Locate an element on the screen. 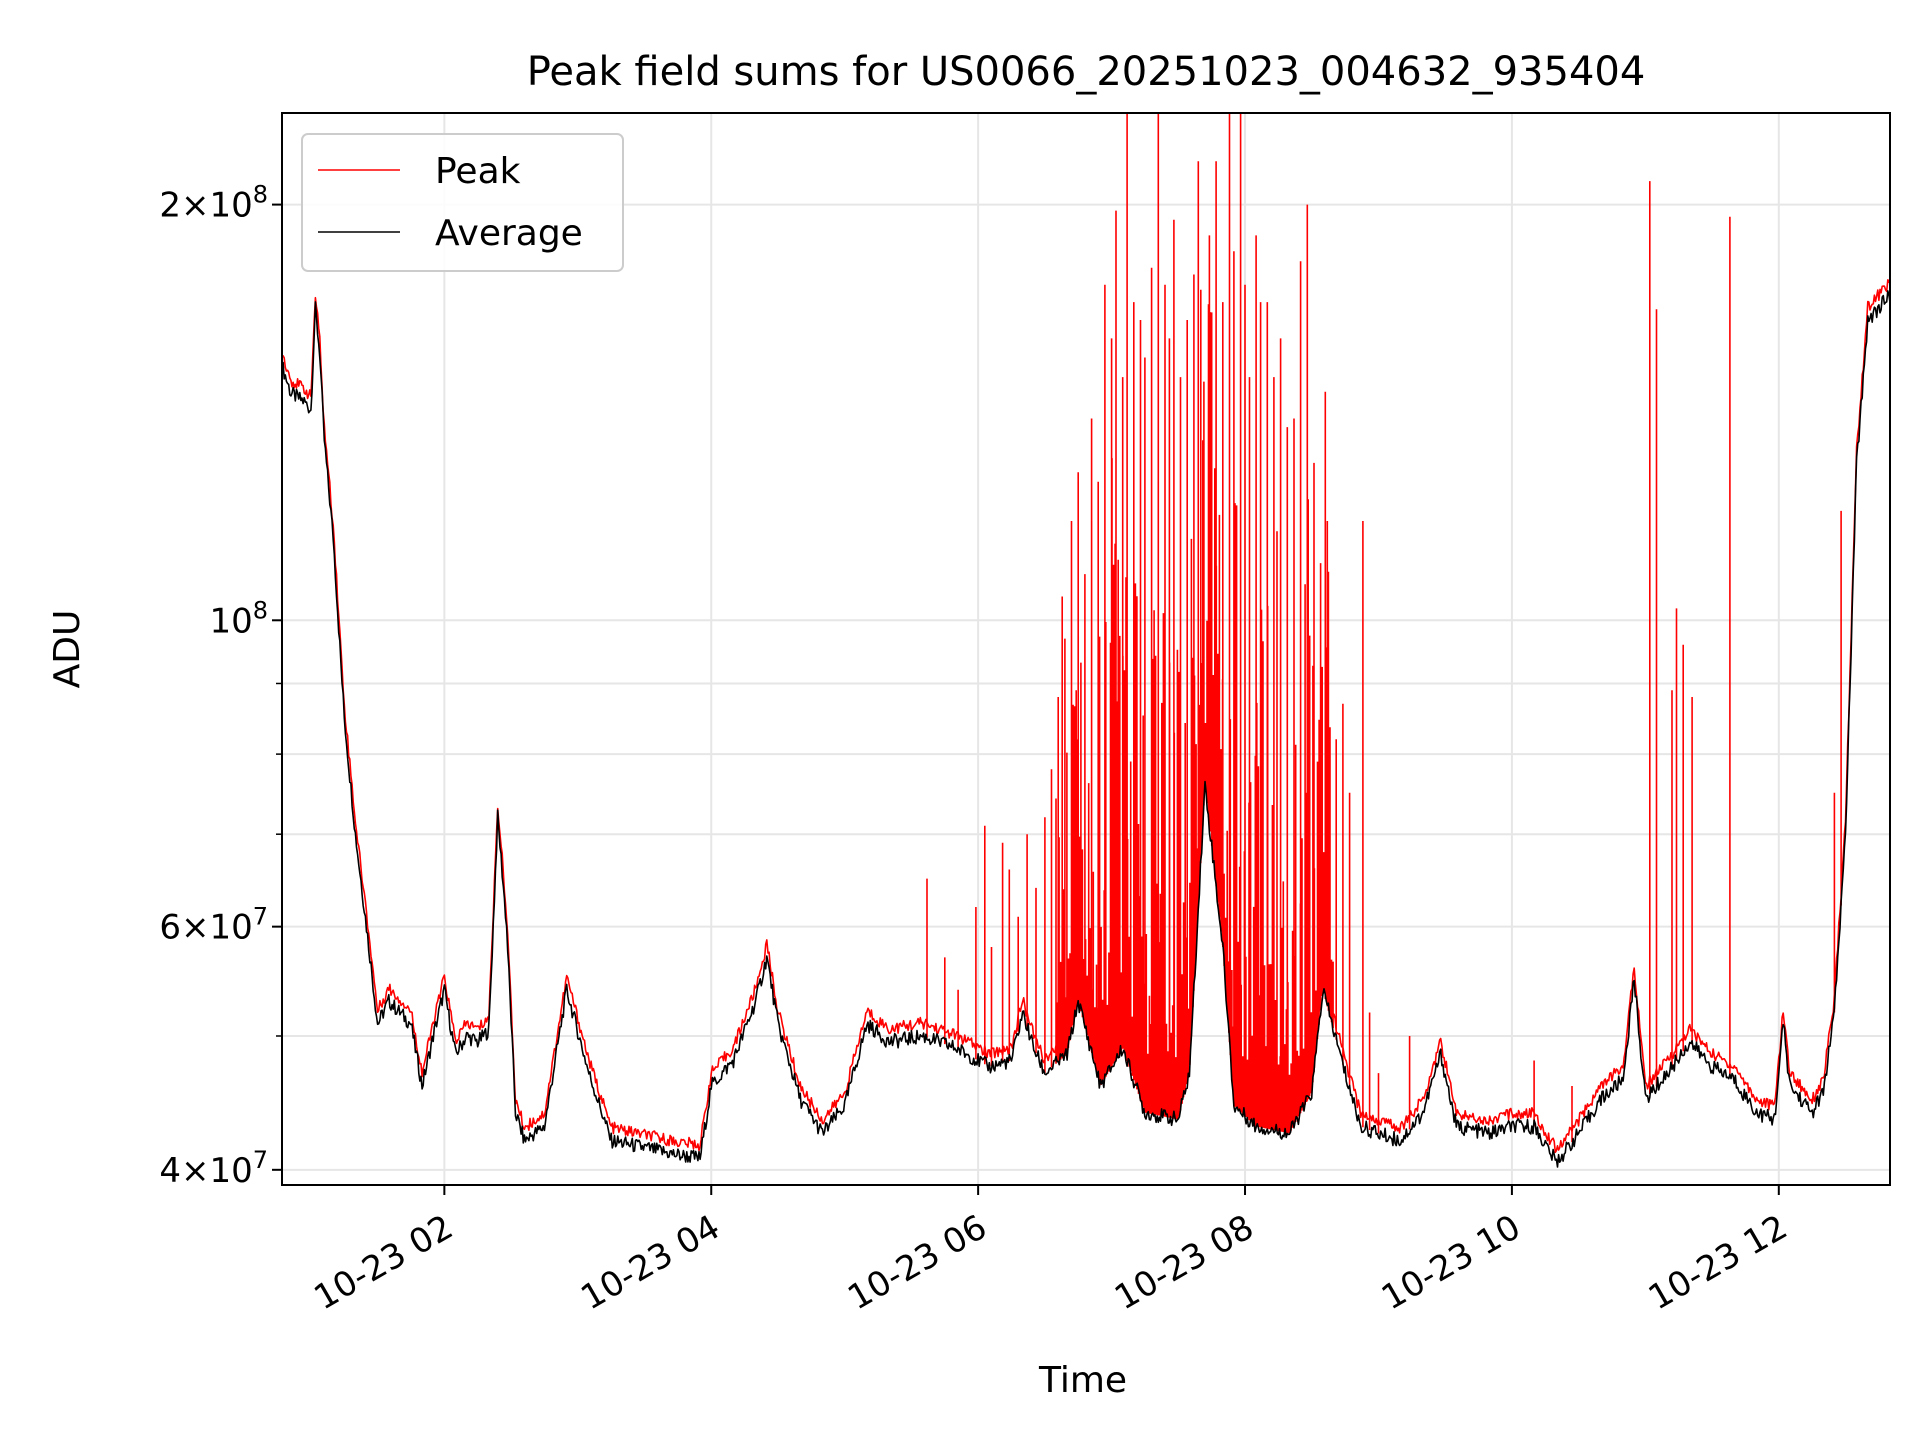  x-axis-label: Time is located at coordinates (1082, 1380).